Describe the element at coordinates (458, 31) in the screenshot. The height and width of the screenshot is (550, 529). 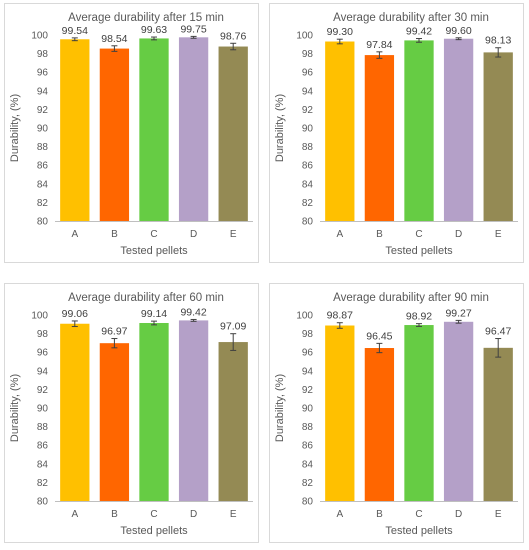
I see `data-label-D: 99.60` at that location.